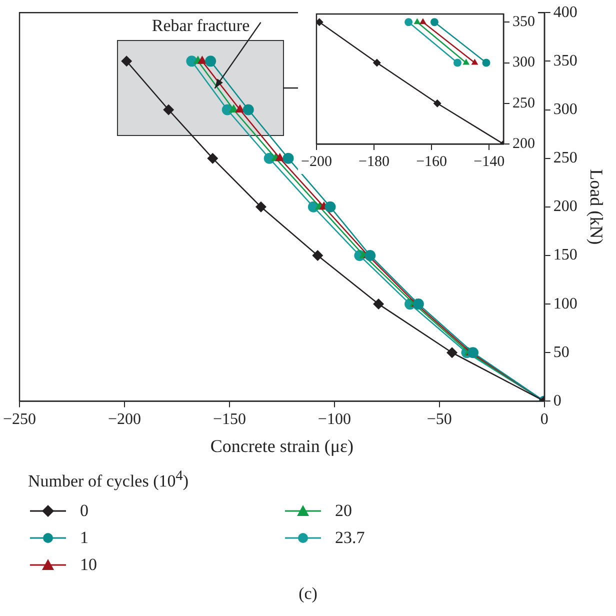 The height and width of the screenshot is (616, 616). Describe the element at coordinates (308, 594) in the screenshot. I see `text: (c)` at that location.